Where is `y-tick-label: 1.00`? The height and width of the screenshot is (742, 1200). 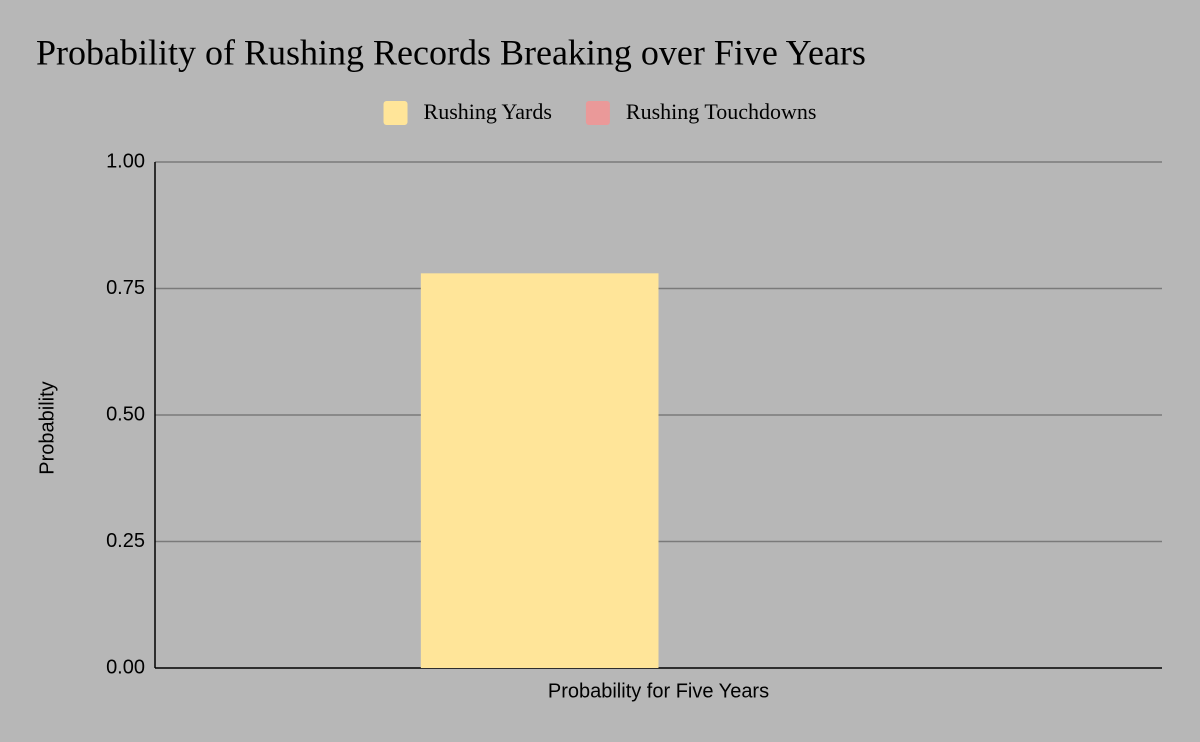 y-tick-label: 1.00 is located at coordinates (125, 161).